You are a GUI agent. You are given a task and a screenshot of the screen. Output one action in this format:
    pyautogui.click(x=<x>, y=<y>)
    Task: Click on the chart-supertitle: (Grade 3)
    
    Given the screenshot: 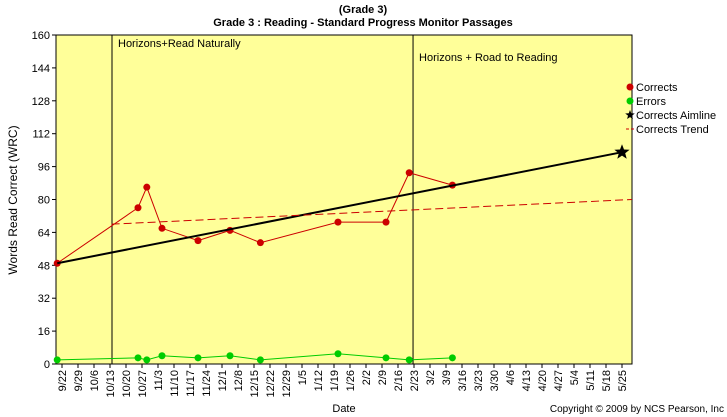 What is the action you would take?
    pyautogui.click(x=363, y=10)
    